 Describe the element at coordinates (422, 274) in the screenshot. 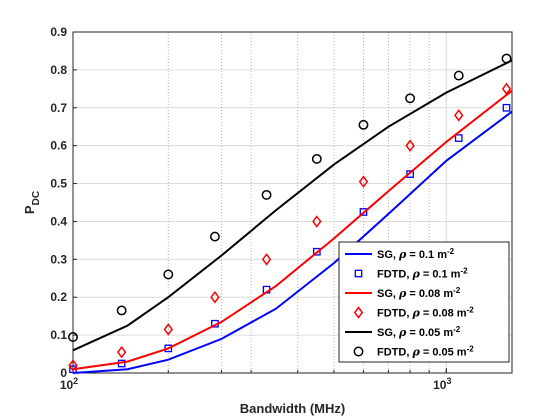

I see `legend-entry-label: FDTD, ρ = 0.1 m-2` at that location.